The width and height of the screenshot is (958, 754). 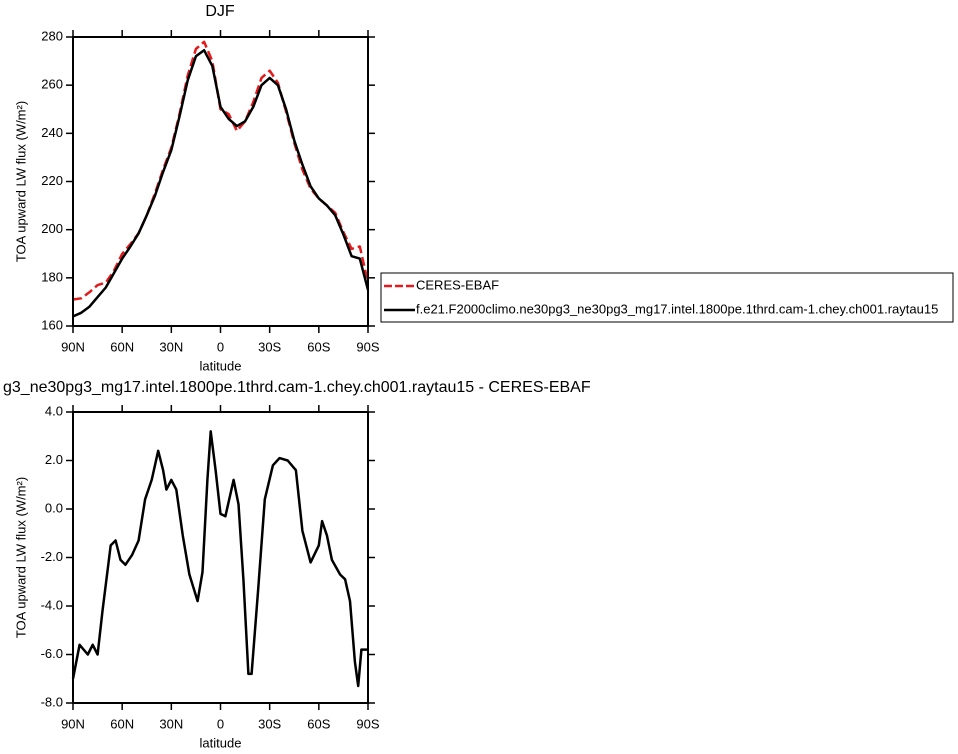 What do you see at coordinates (54, 507) in the screenshot?
I see `y-tick-label: 0.0` at bounding box center [54, 507].